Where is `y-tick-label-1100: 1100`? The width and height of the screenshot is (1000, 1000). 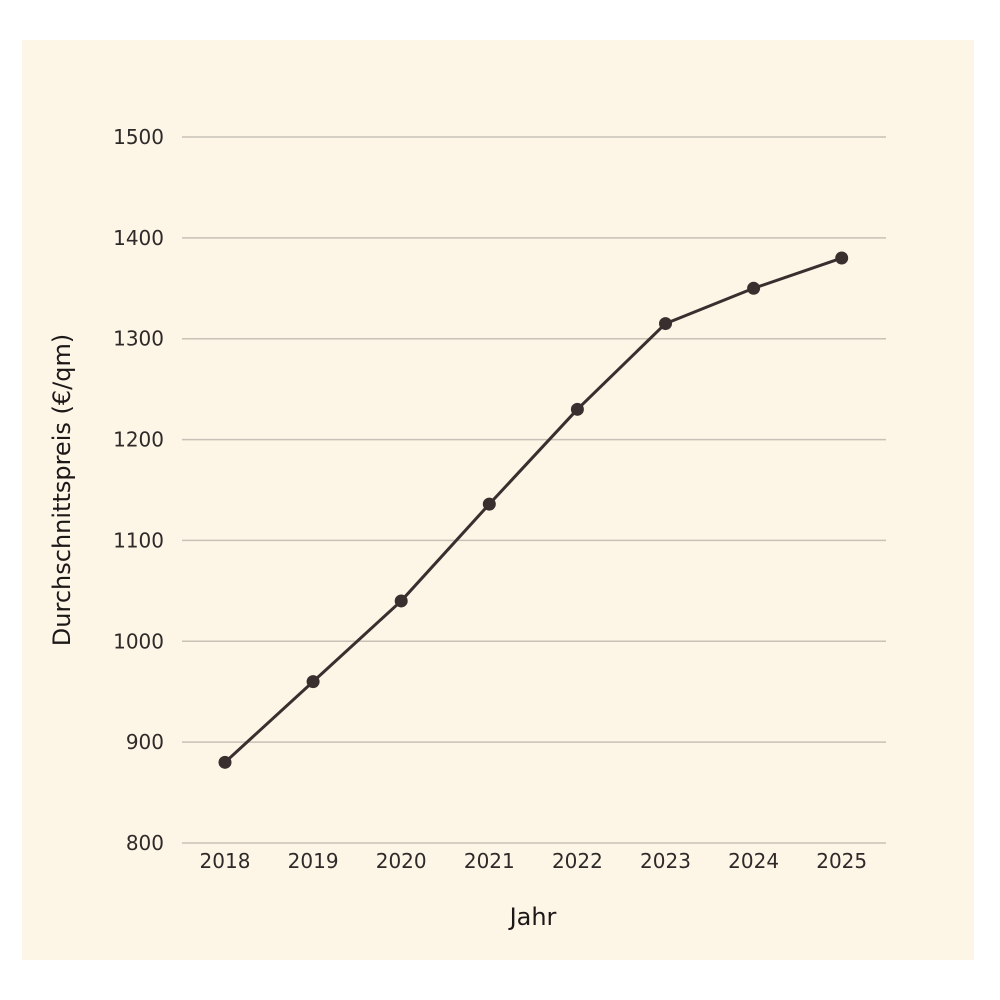
y-tick-label-1100: 1100 is located at coordinates (138, 540).